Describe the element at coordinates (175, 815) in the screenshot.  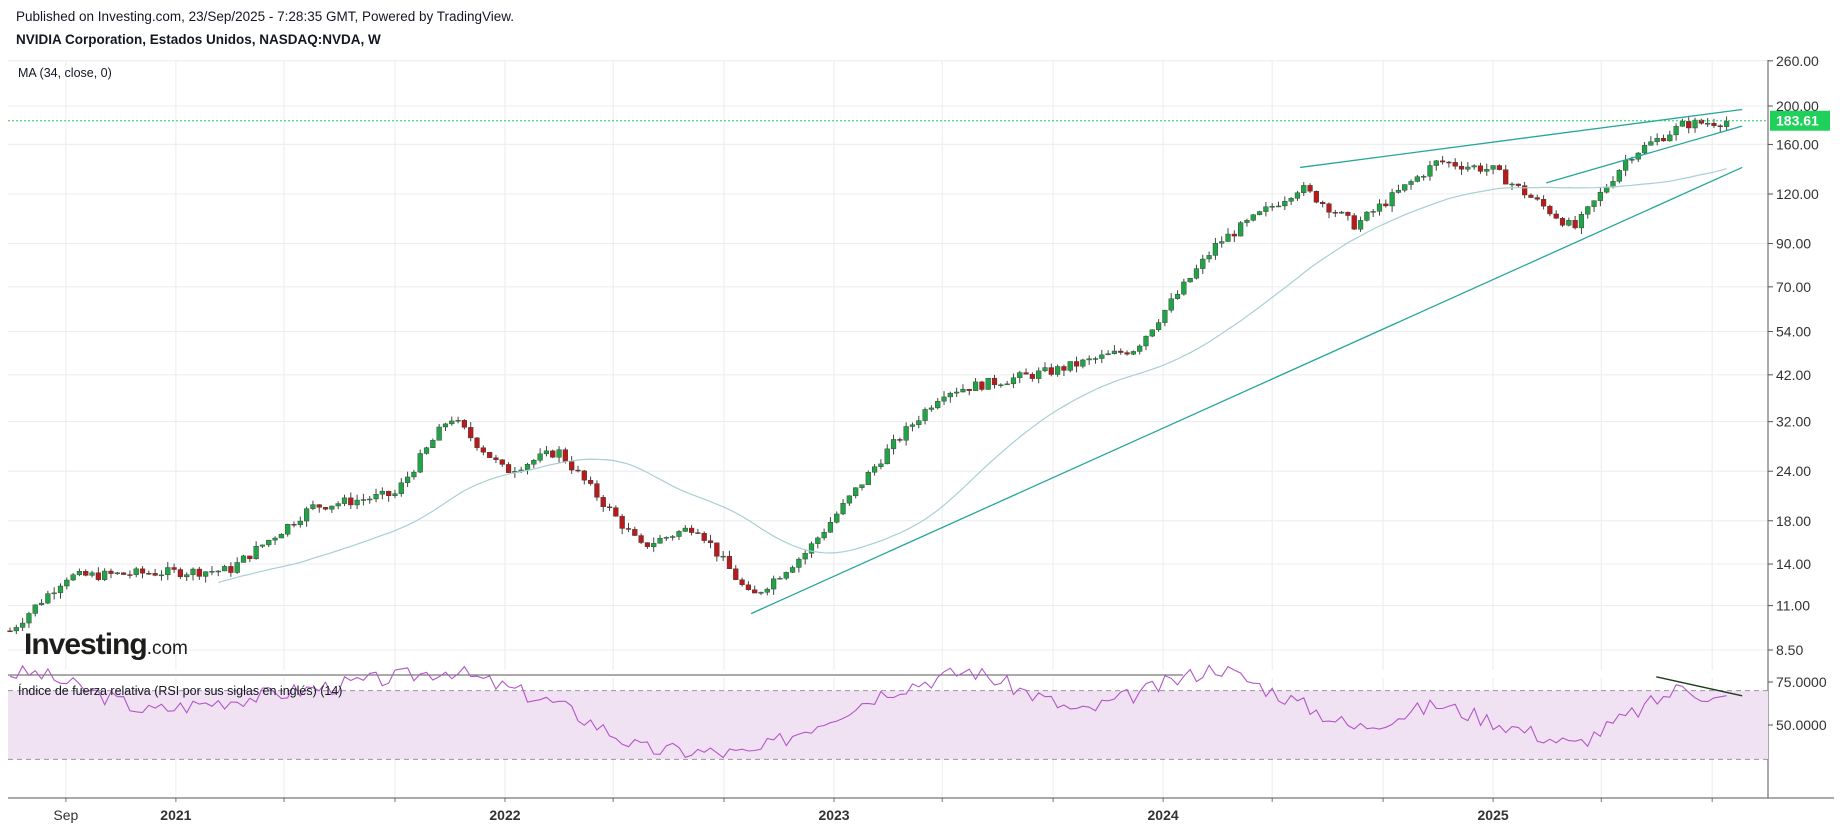
I see `x-tick-label: 2021` at that location.